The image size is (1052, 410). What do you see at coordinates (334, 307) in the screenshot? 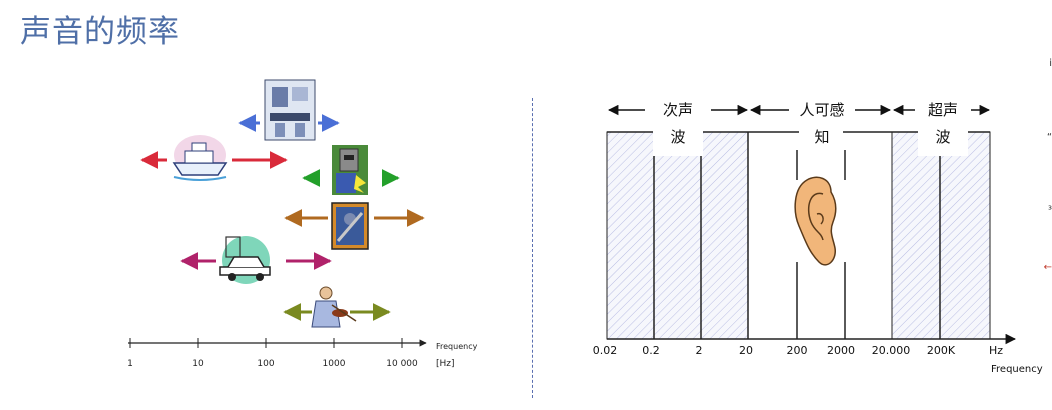
I see `violinist-icon` at bounding box center [334, 307].